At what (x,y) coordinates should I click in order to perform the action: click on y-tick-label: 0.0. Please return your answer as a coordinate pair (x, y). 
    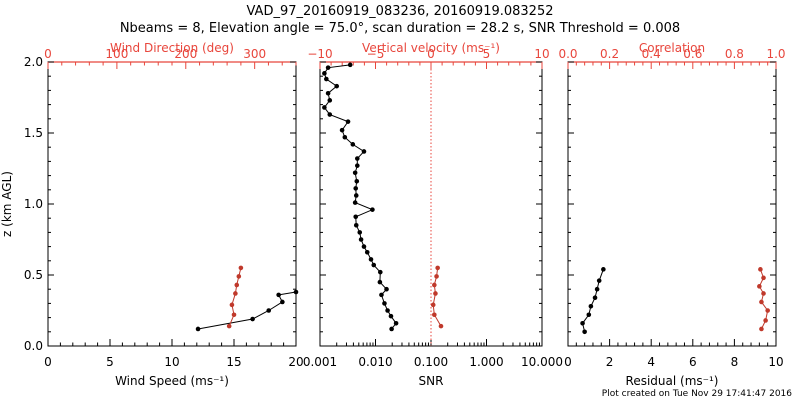
    Looking at the image, I should click on (33, 346).